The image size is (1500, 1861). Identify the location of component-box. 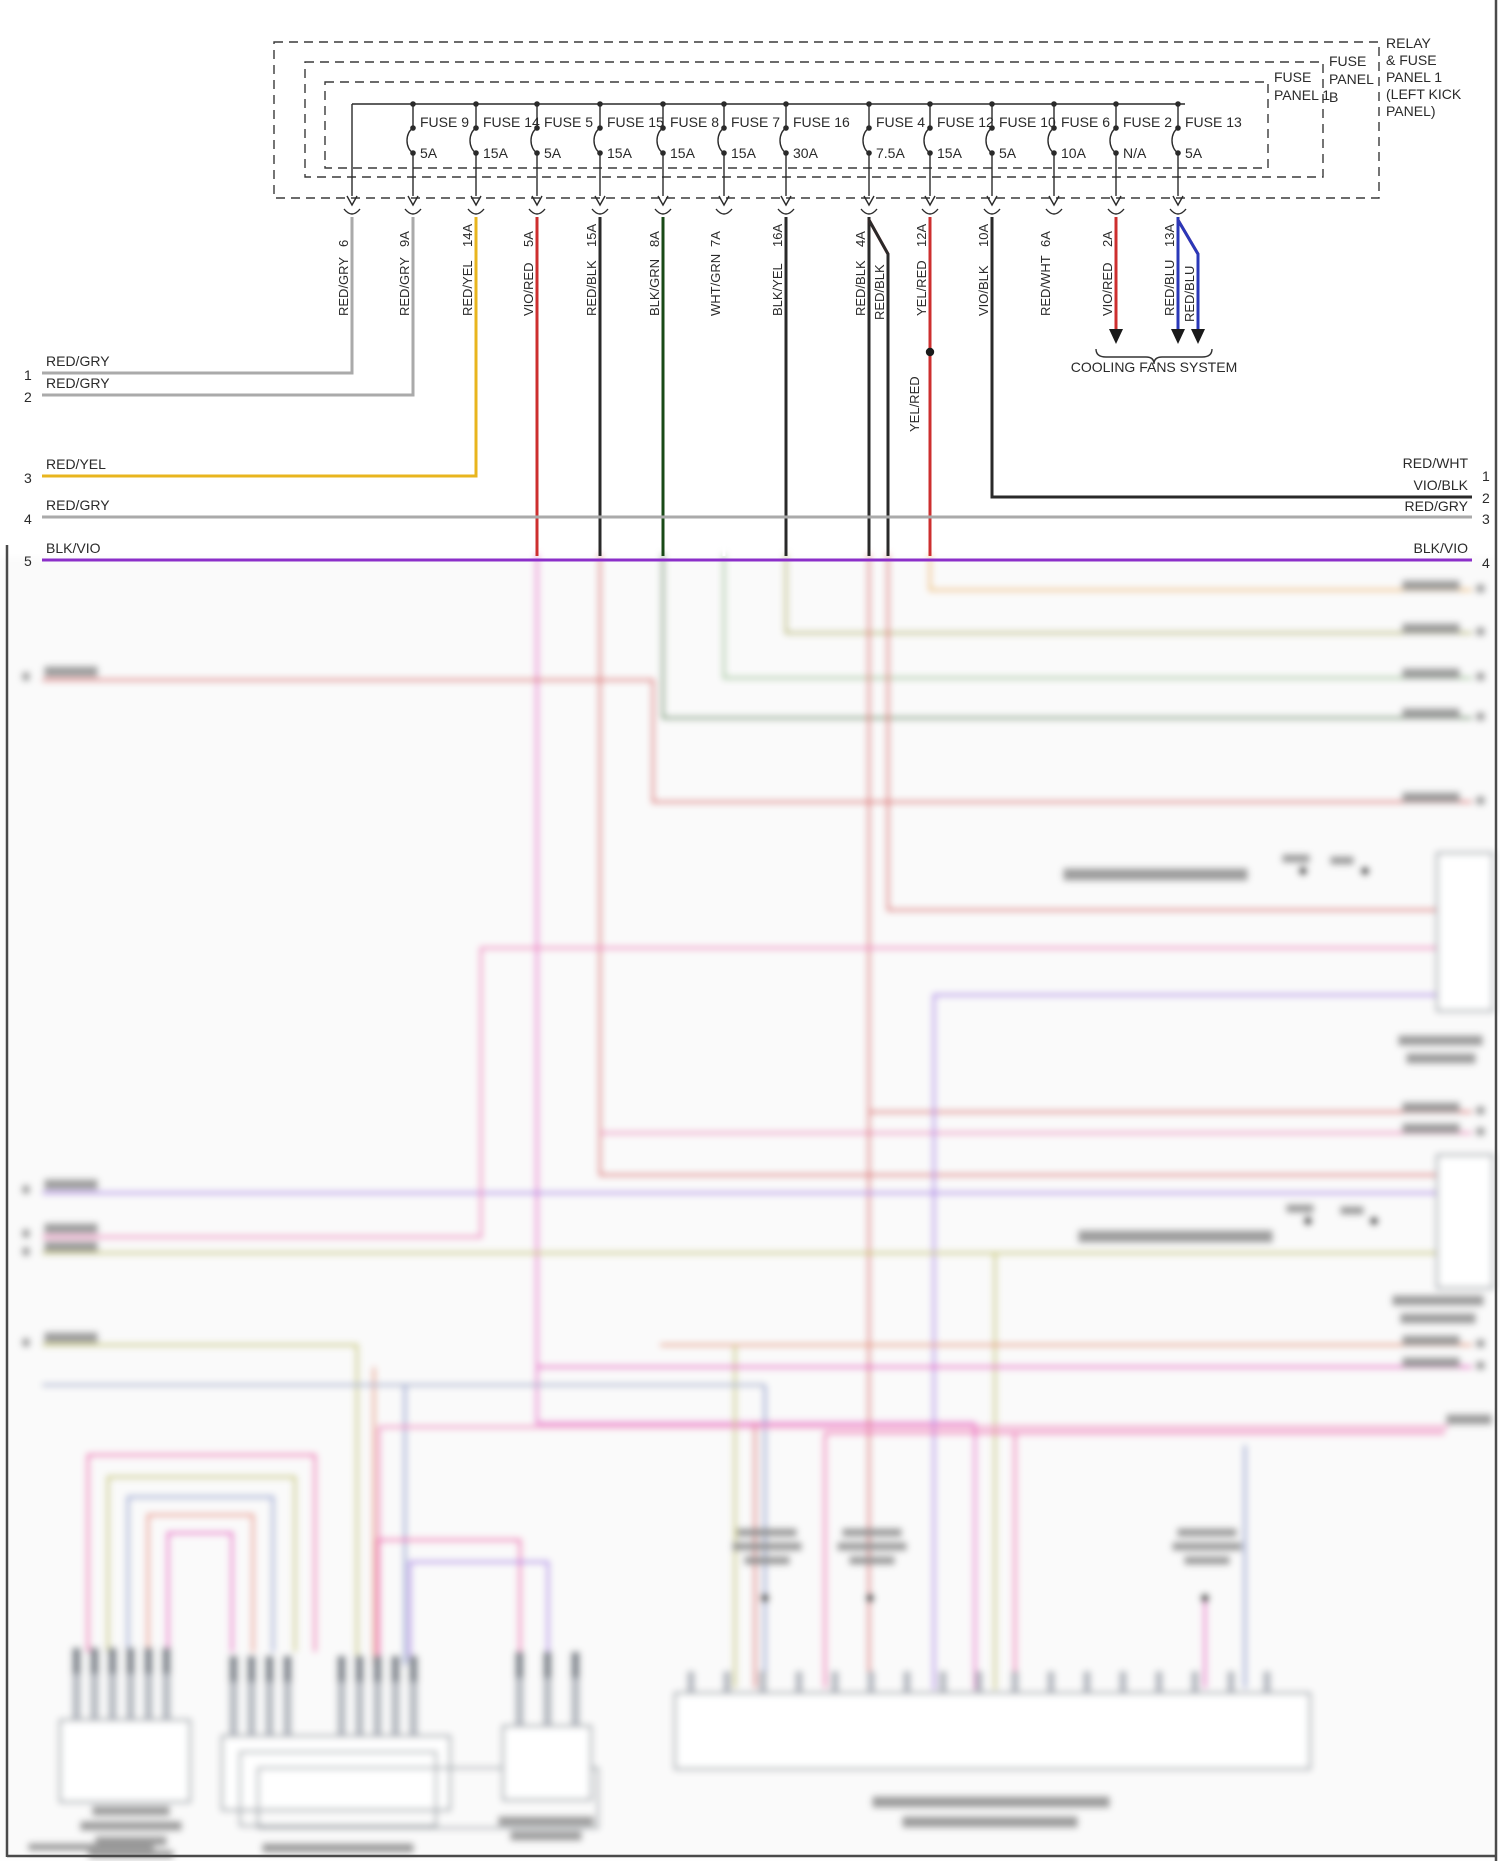
(1465, 932).